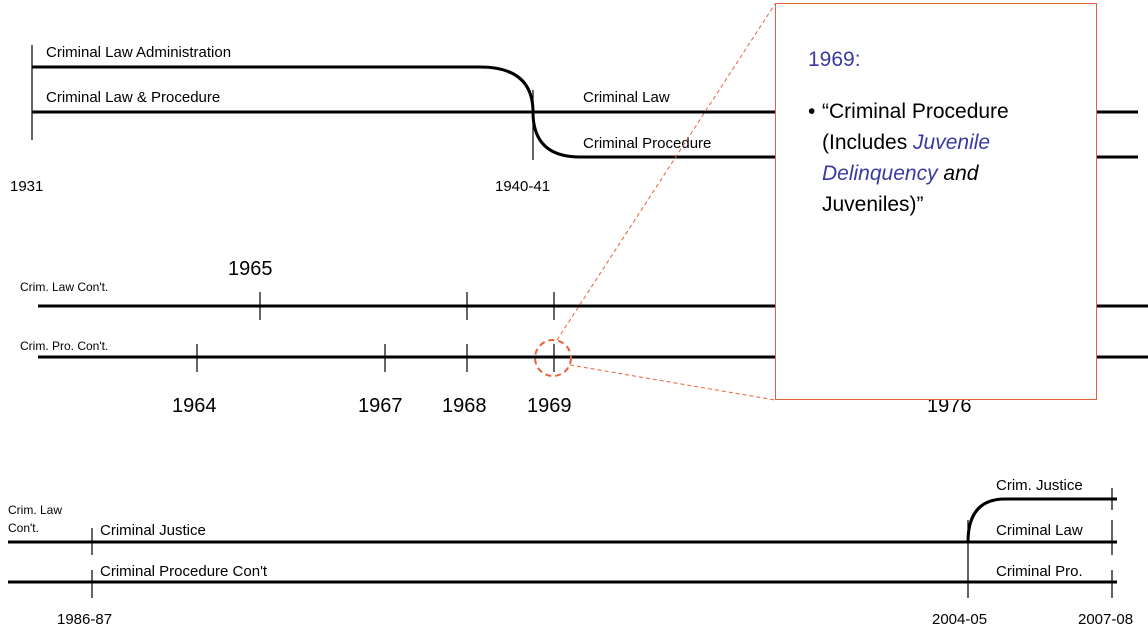  What do you see at coordinates (915, 127) in the screenshot?
I see `text: “Criminal Procedure (Includes` at bounding box center [915, 127].